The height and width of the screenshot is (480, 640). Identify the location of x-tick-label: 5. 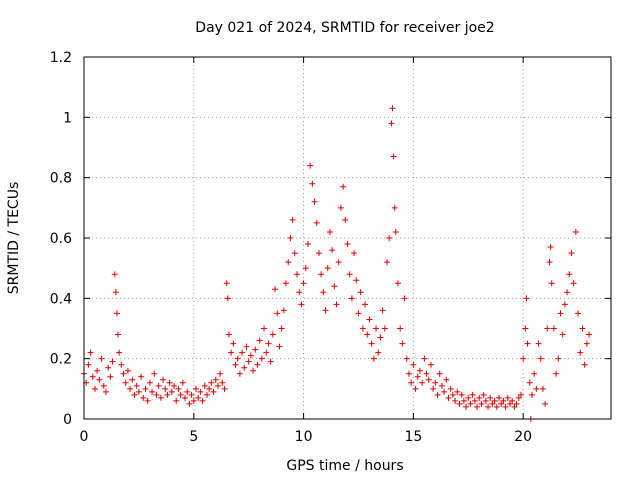
(193, 437).